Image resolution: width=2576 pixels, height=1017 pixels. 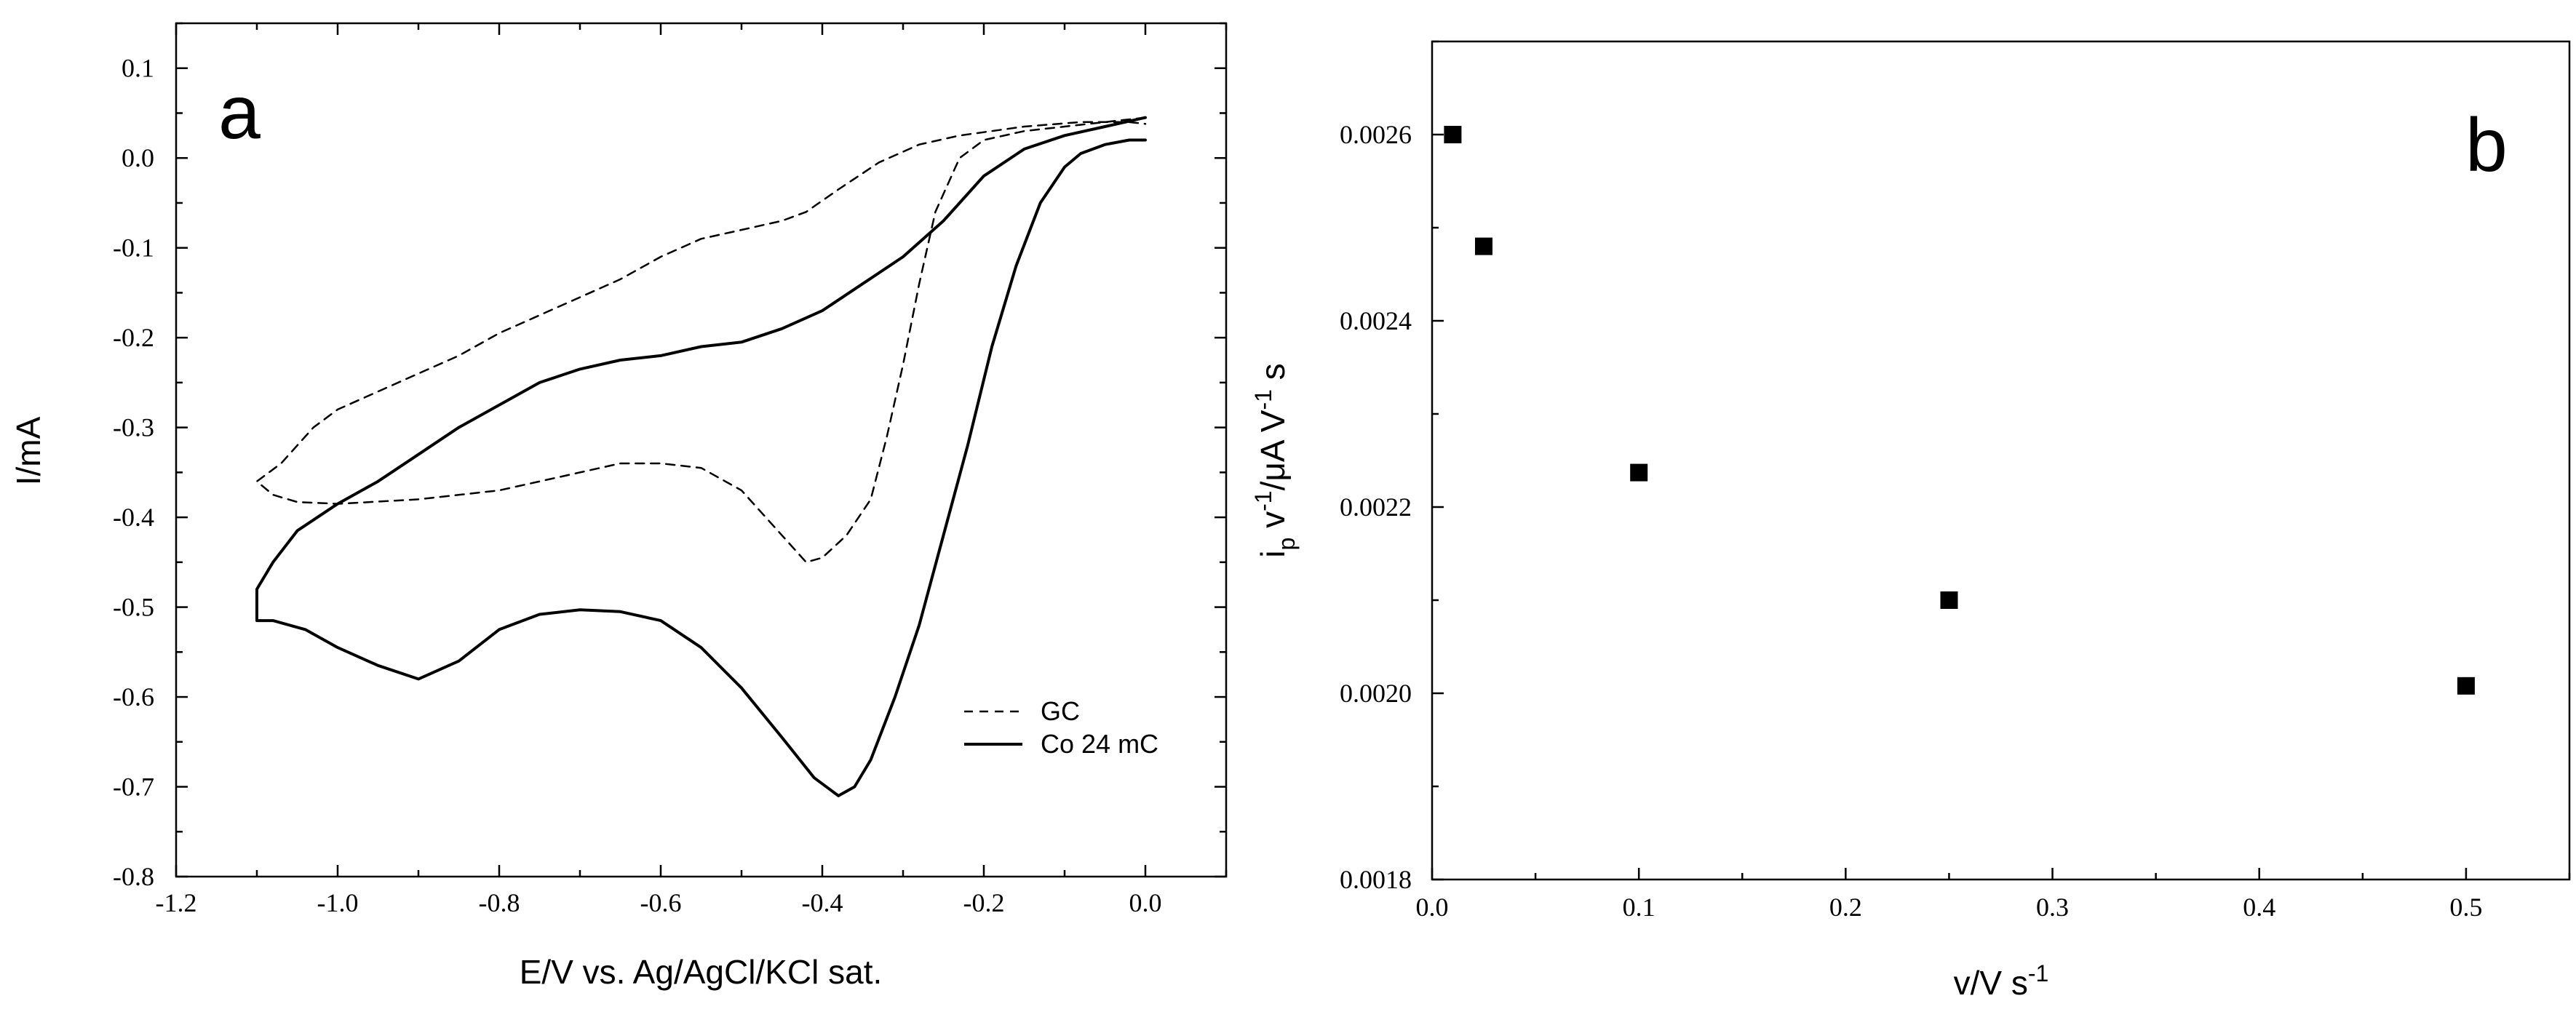 I want to click on panel-b-y-ticks: 0.0018 0.0020 0.0022 0.0024 0.0026, so click(x=1392, y=467).